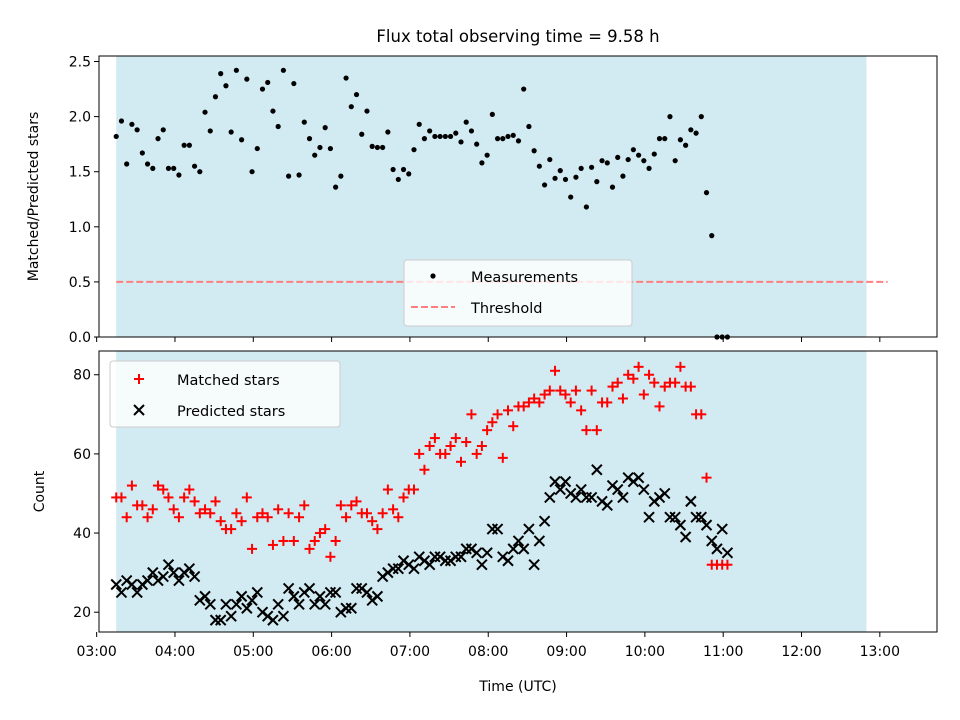  What do you see at coordinates (645, 652) in the screenshot?
I see `x-tick-label: 10:00` at bounding box center [645, 652].